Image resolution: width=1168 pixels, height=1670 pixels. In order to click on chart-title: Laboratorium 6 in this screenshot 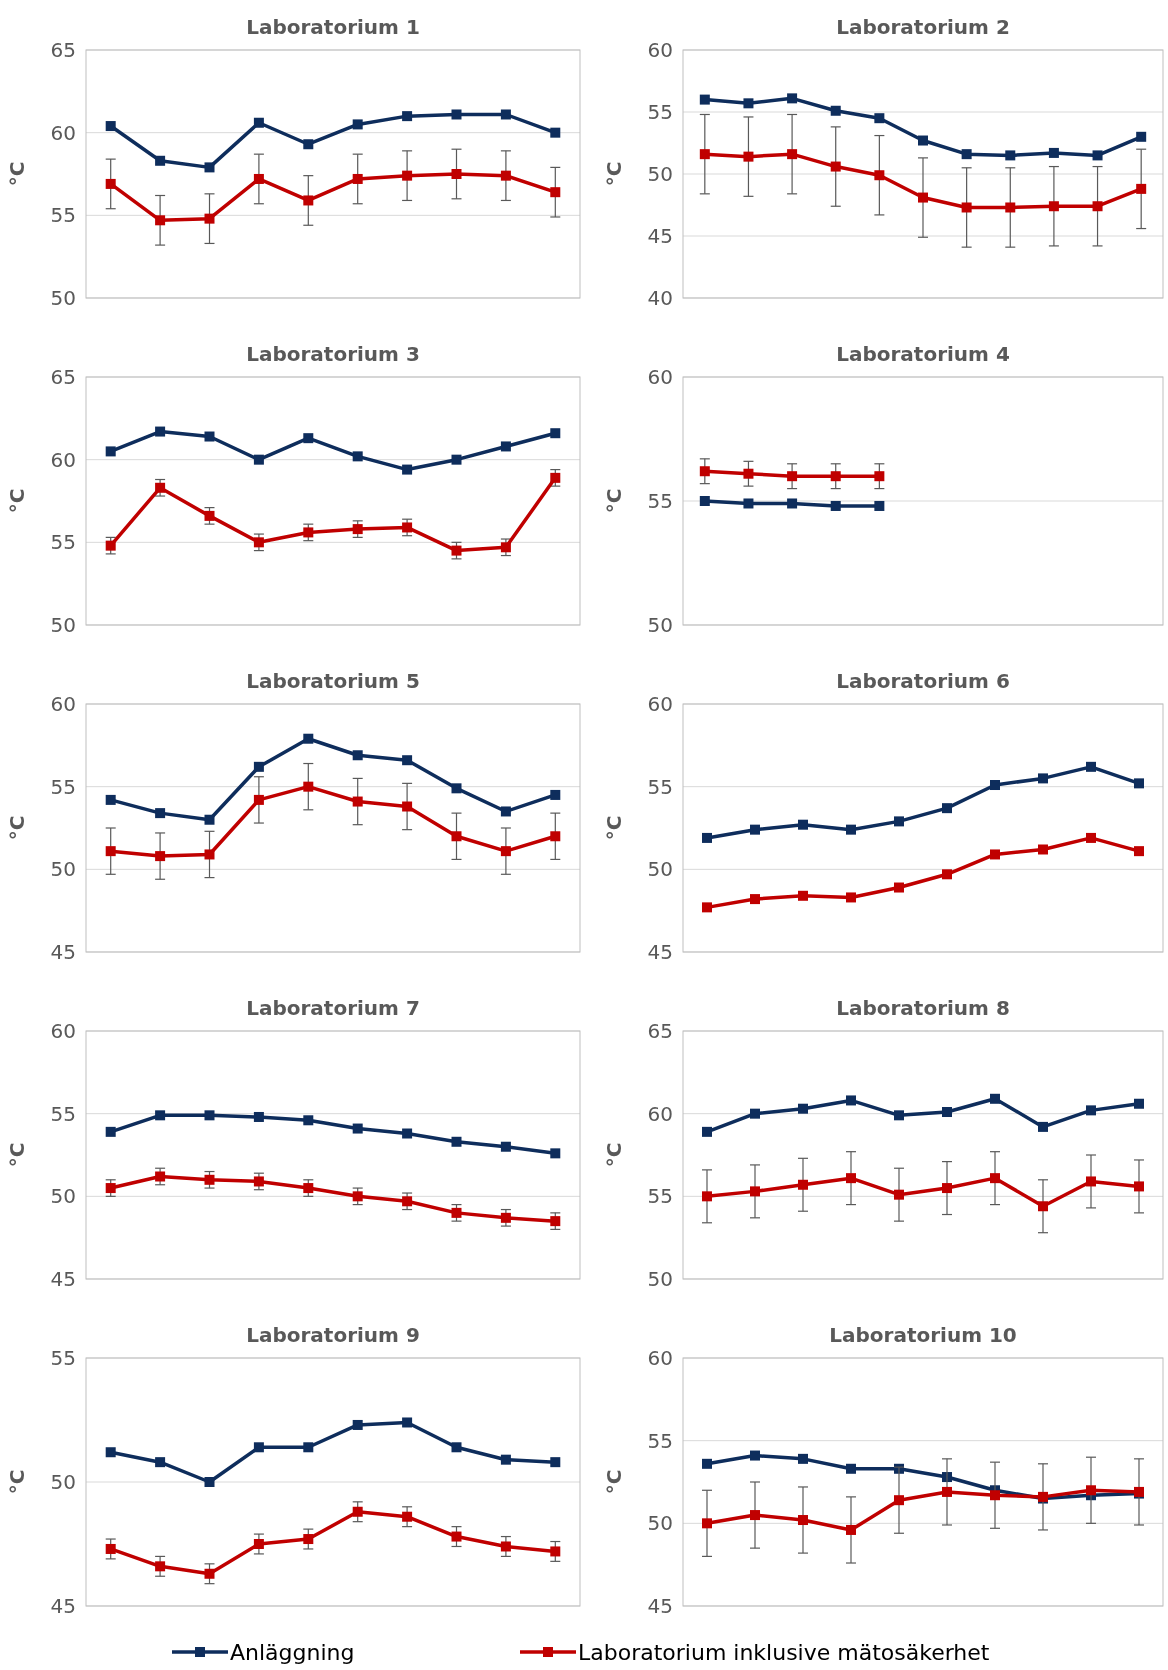, I will do `click(923, 681)`.